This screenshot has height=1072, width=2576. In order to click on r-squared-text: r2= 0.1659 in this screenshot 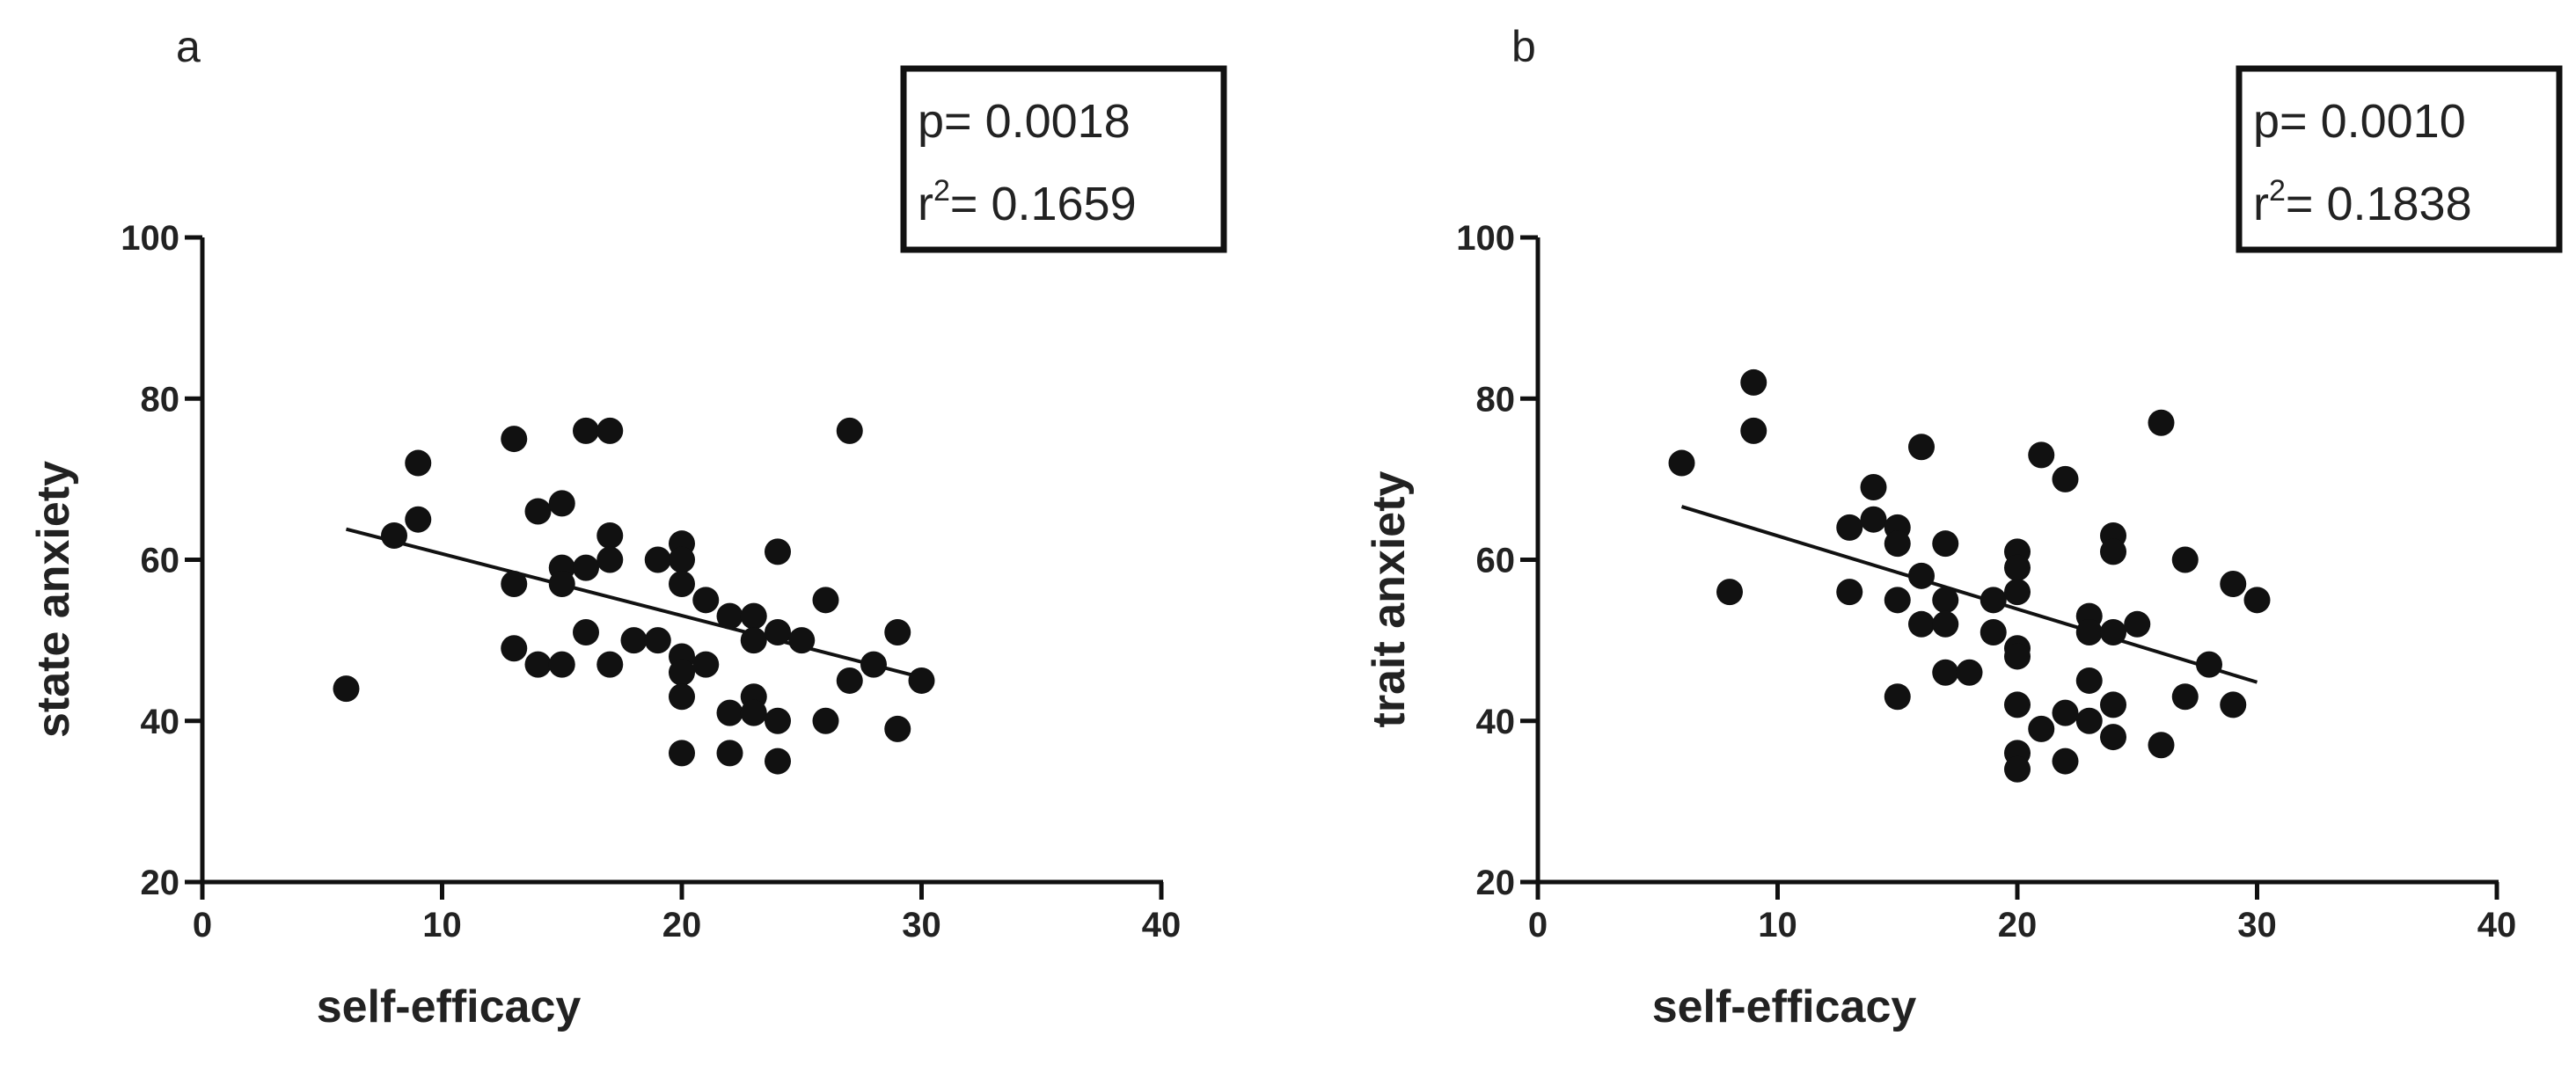, I will do `click(1027, 202)`.